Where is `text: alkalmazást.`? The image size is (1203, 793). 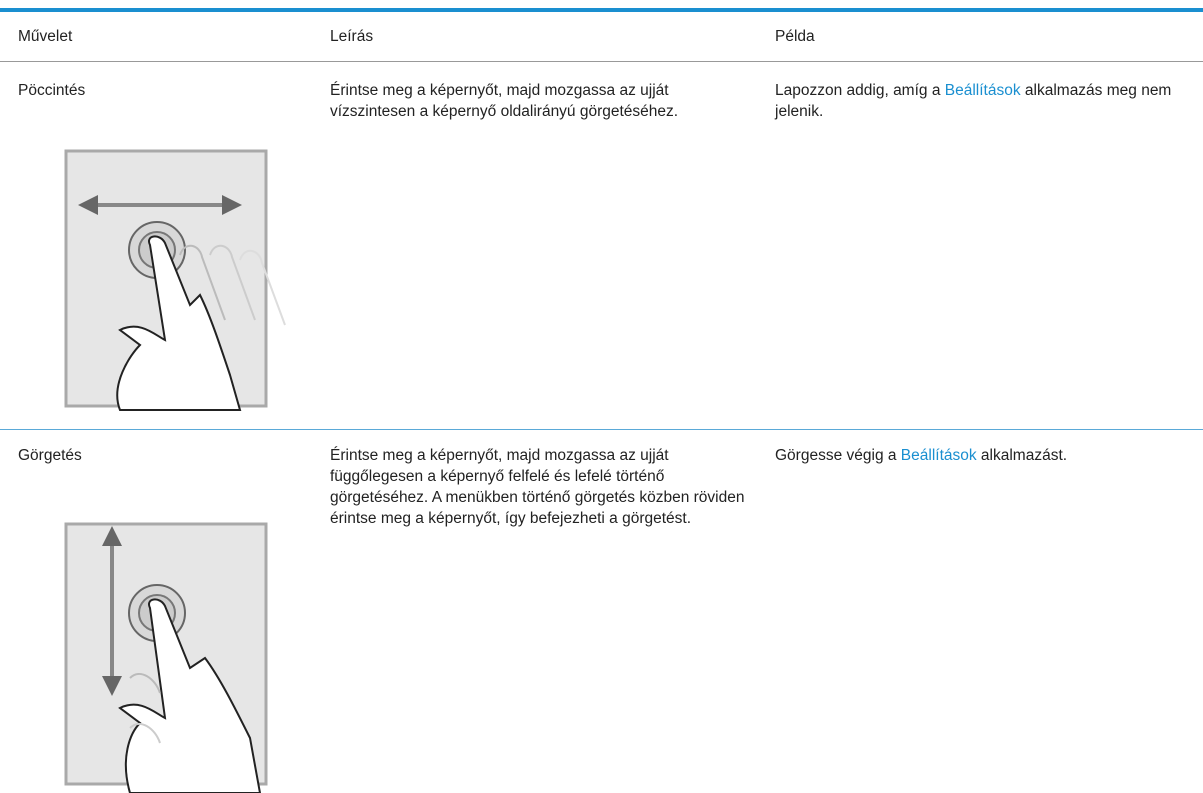
text: alkalmazást. is located at coordinates (1022, 455).